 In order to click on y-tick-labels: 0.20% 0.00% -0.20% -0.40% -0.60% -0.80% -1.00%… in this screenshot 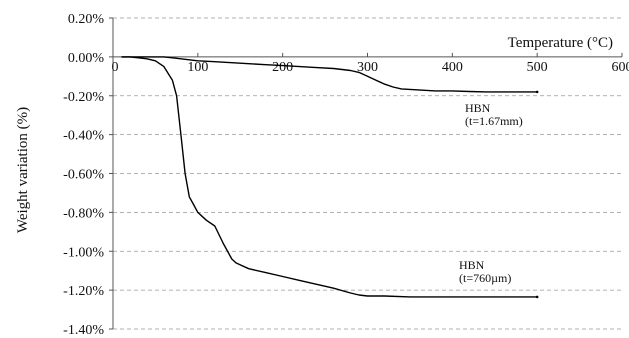, I will do `click(83, 175)`.